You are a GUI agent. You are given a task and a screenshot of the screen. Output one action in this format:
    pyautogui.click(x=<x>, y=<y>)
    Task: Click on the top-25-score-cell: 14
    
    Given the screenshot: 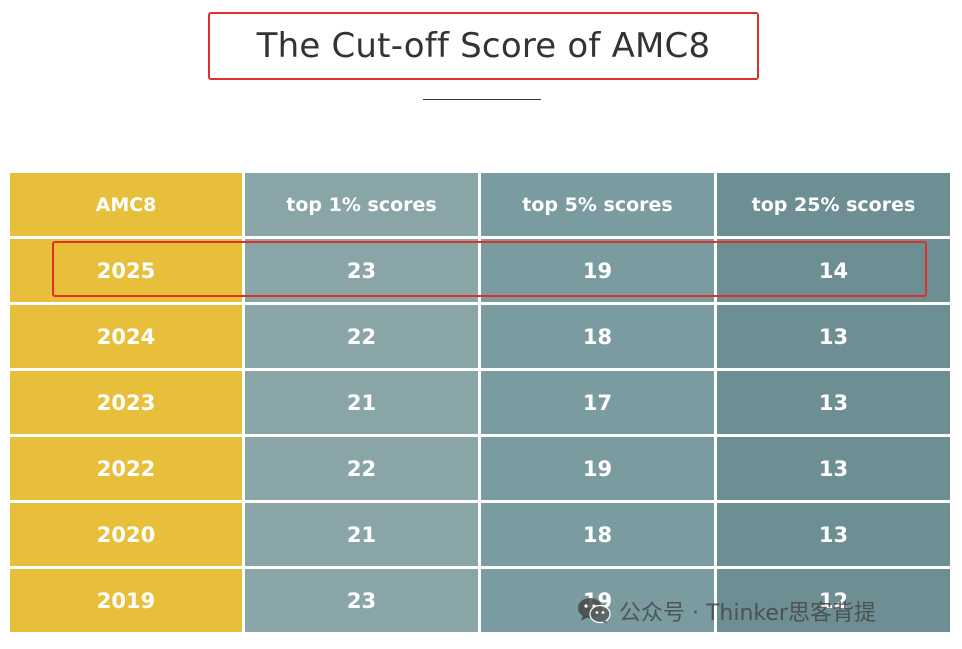 What is the action you would take?
    pyautogui.click(x=833, y=270)
    